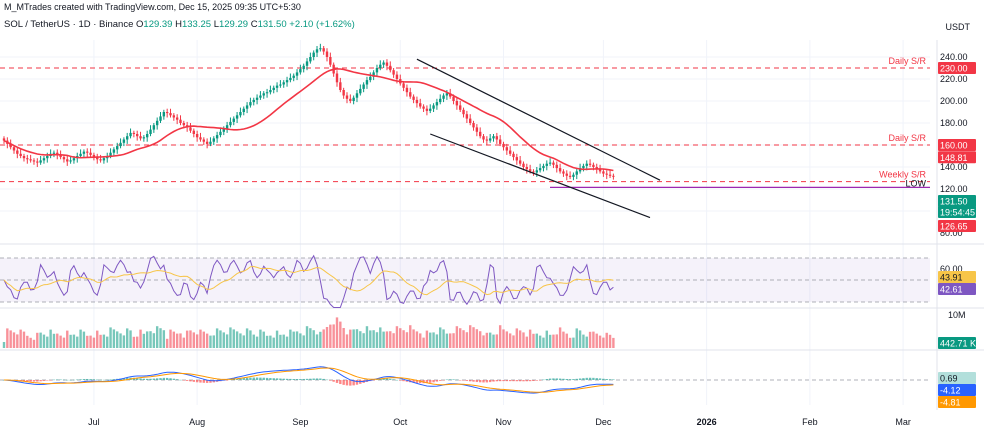 The height and width of the screenshot is (441, 984). Describe the element at coordinates (954, 79) in the screenshot. I see `price-tick-label: 220.00` at that location.